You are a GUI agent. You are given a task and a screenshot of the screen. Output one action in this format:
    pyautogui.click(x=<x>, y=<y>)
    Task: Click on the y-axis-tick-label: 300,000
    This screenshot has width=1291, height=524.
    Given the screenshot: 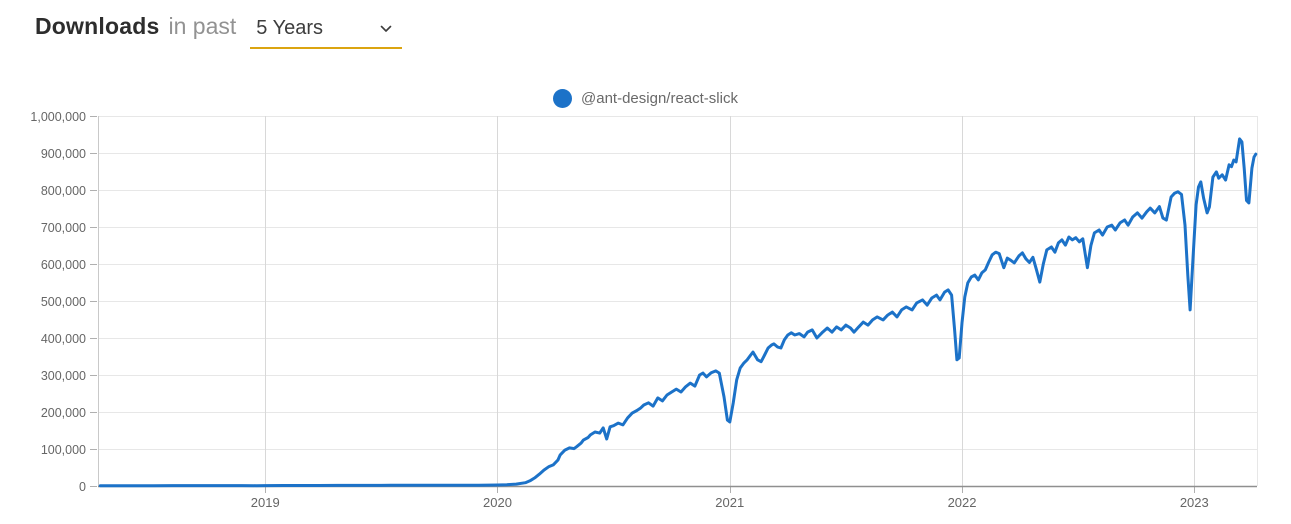 What is the action you would take?
    pyautogui.click(x=63, y=376)
    